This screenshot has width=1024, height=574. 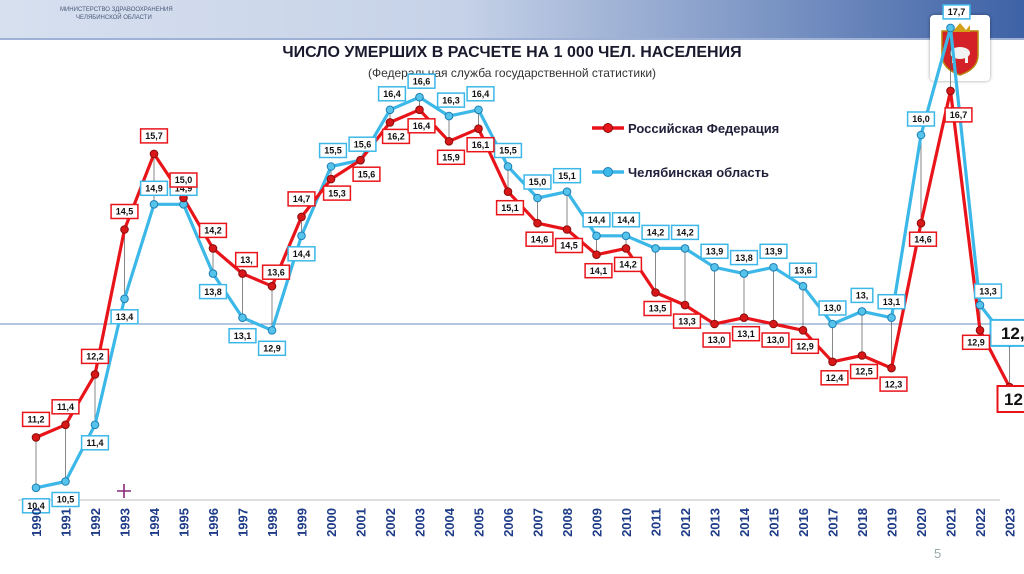 What do you see at coordinates (803, 270) in the screenshot?
I see `chelyabinsk-data-label: 13,6` at bounding box center [803, 270].